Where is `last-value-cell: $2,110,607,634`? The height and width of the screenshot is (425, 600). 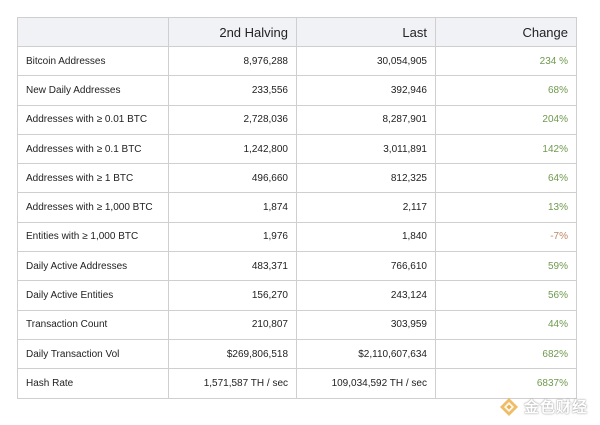 last-value-cell: $2,110,607,634 is located at coordinates (366, 354).